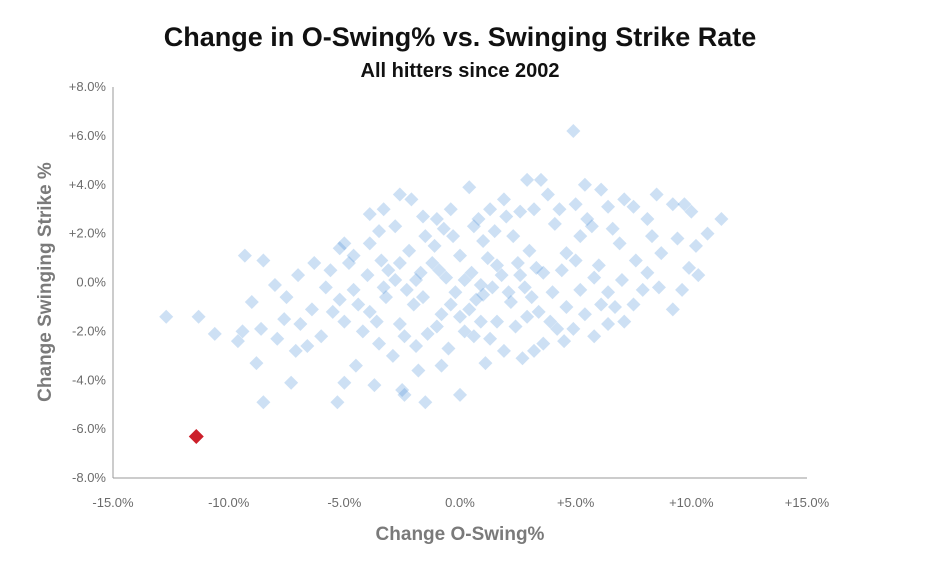  What do you see at coordinates (89, 428) in the screenshot?
I see `y-tick-label: -6.0%` at bounding box center [89, 428].